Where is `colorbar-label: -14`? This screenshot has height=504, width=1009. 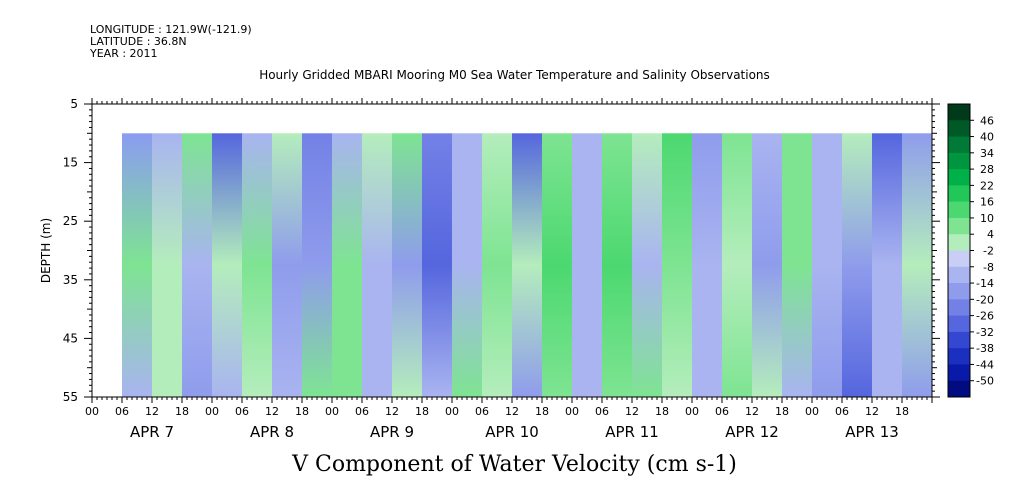
colorbar-label: -14 is located at coordinates (985, 283).